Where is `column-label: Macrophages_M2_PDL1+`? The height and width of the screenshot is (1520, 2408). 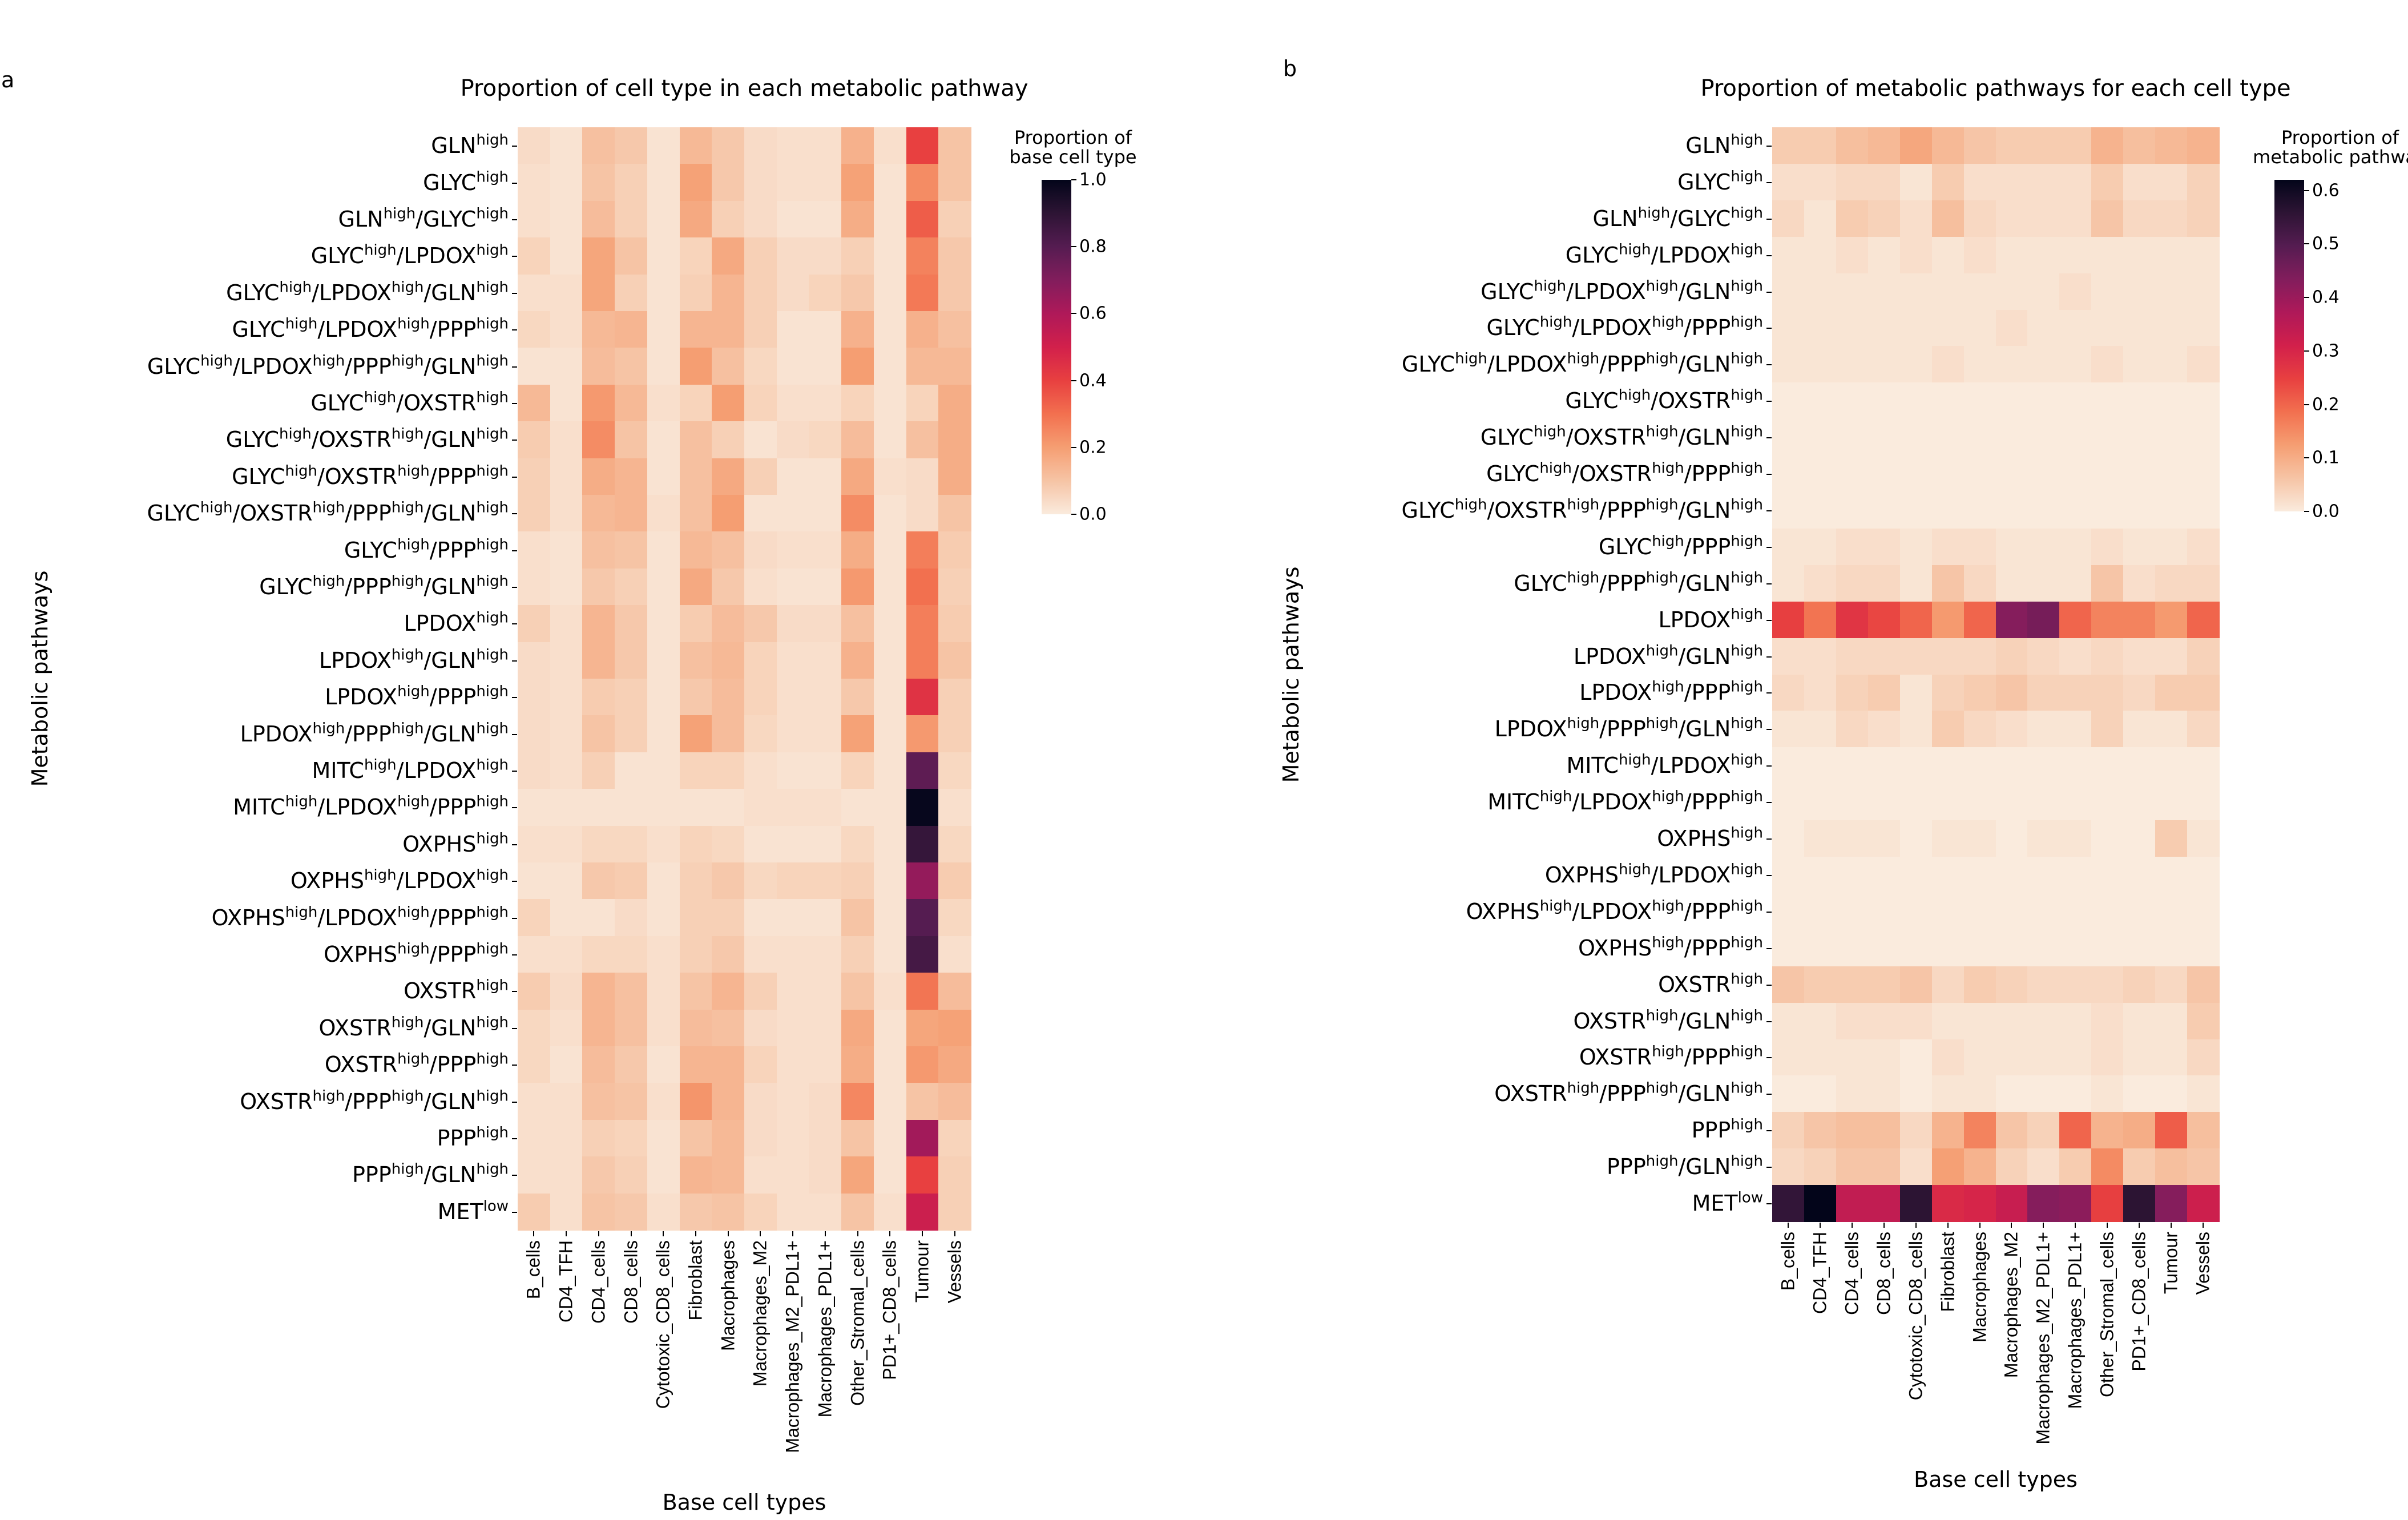
column-label: Macrophages_M2_PDL1+ is located at coordinates (2043, 1338).